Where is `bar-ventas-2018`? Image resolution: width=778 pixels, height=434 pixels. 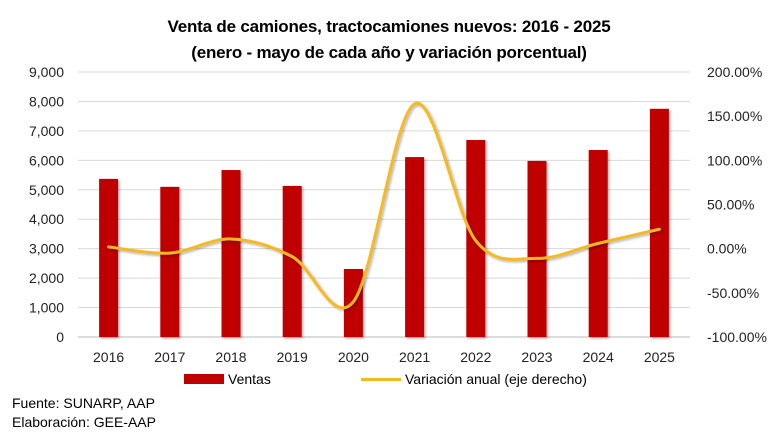 bar-ventas-2018 is located at coordinates (231, 253).